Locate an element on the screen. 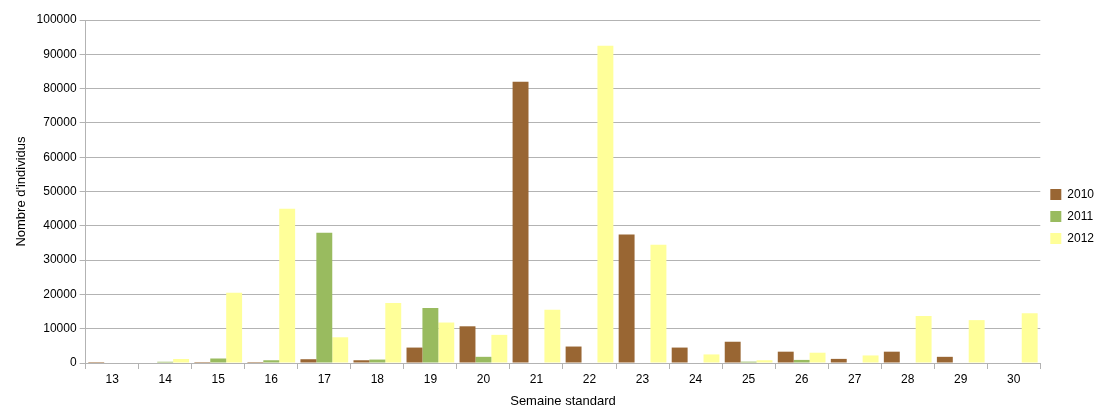 This screenshot has width=1114, height=419. y-tick-label: 90000 is located at coordinates (60, 53).